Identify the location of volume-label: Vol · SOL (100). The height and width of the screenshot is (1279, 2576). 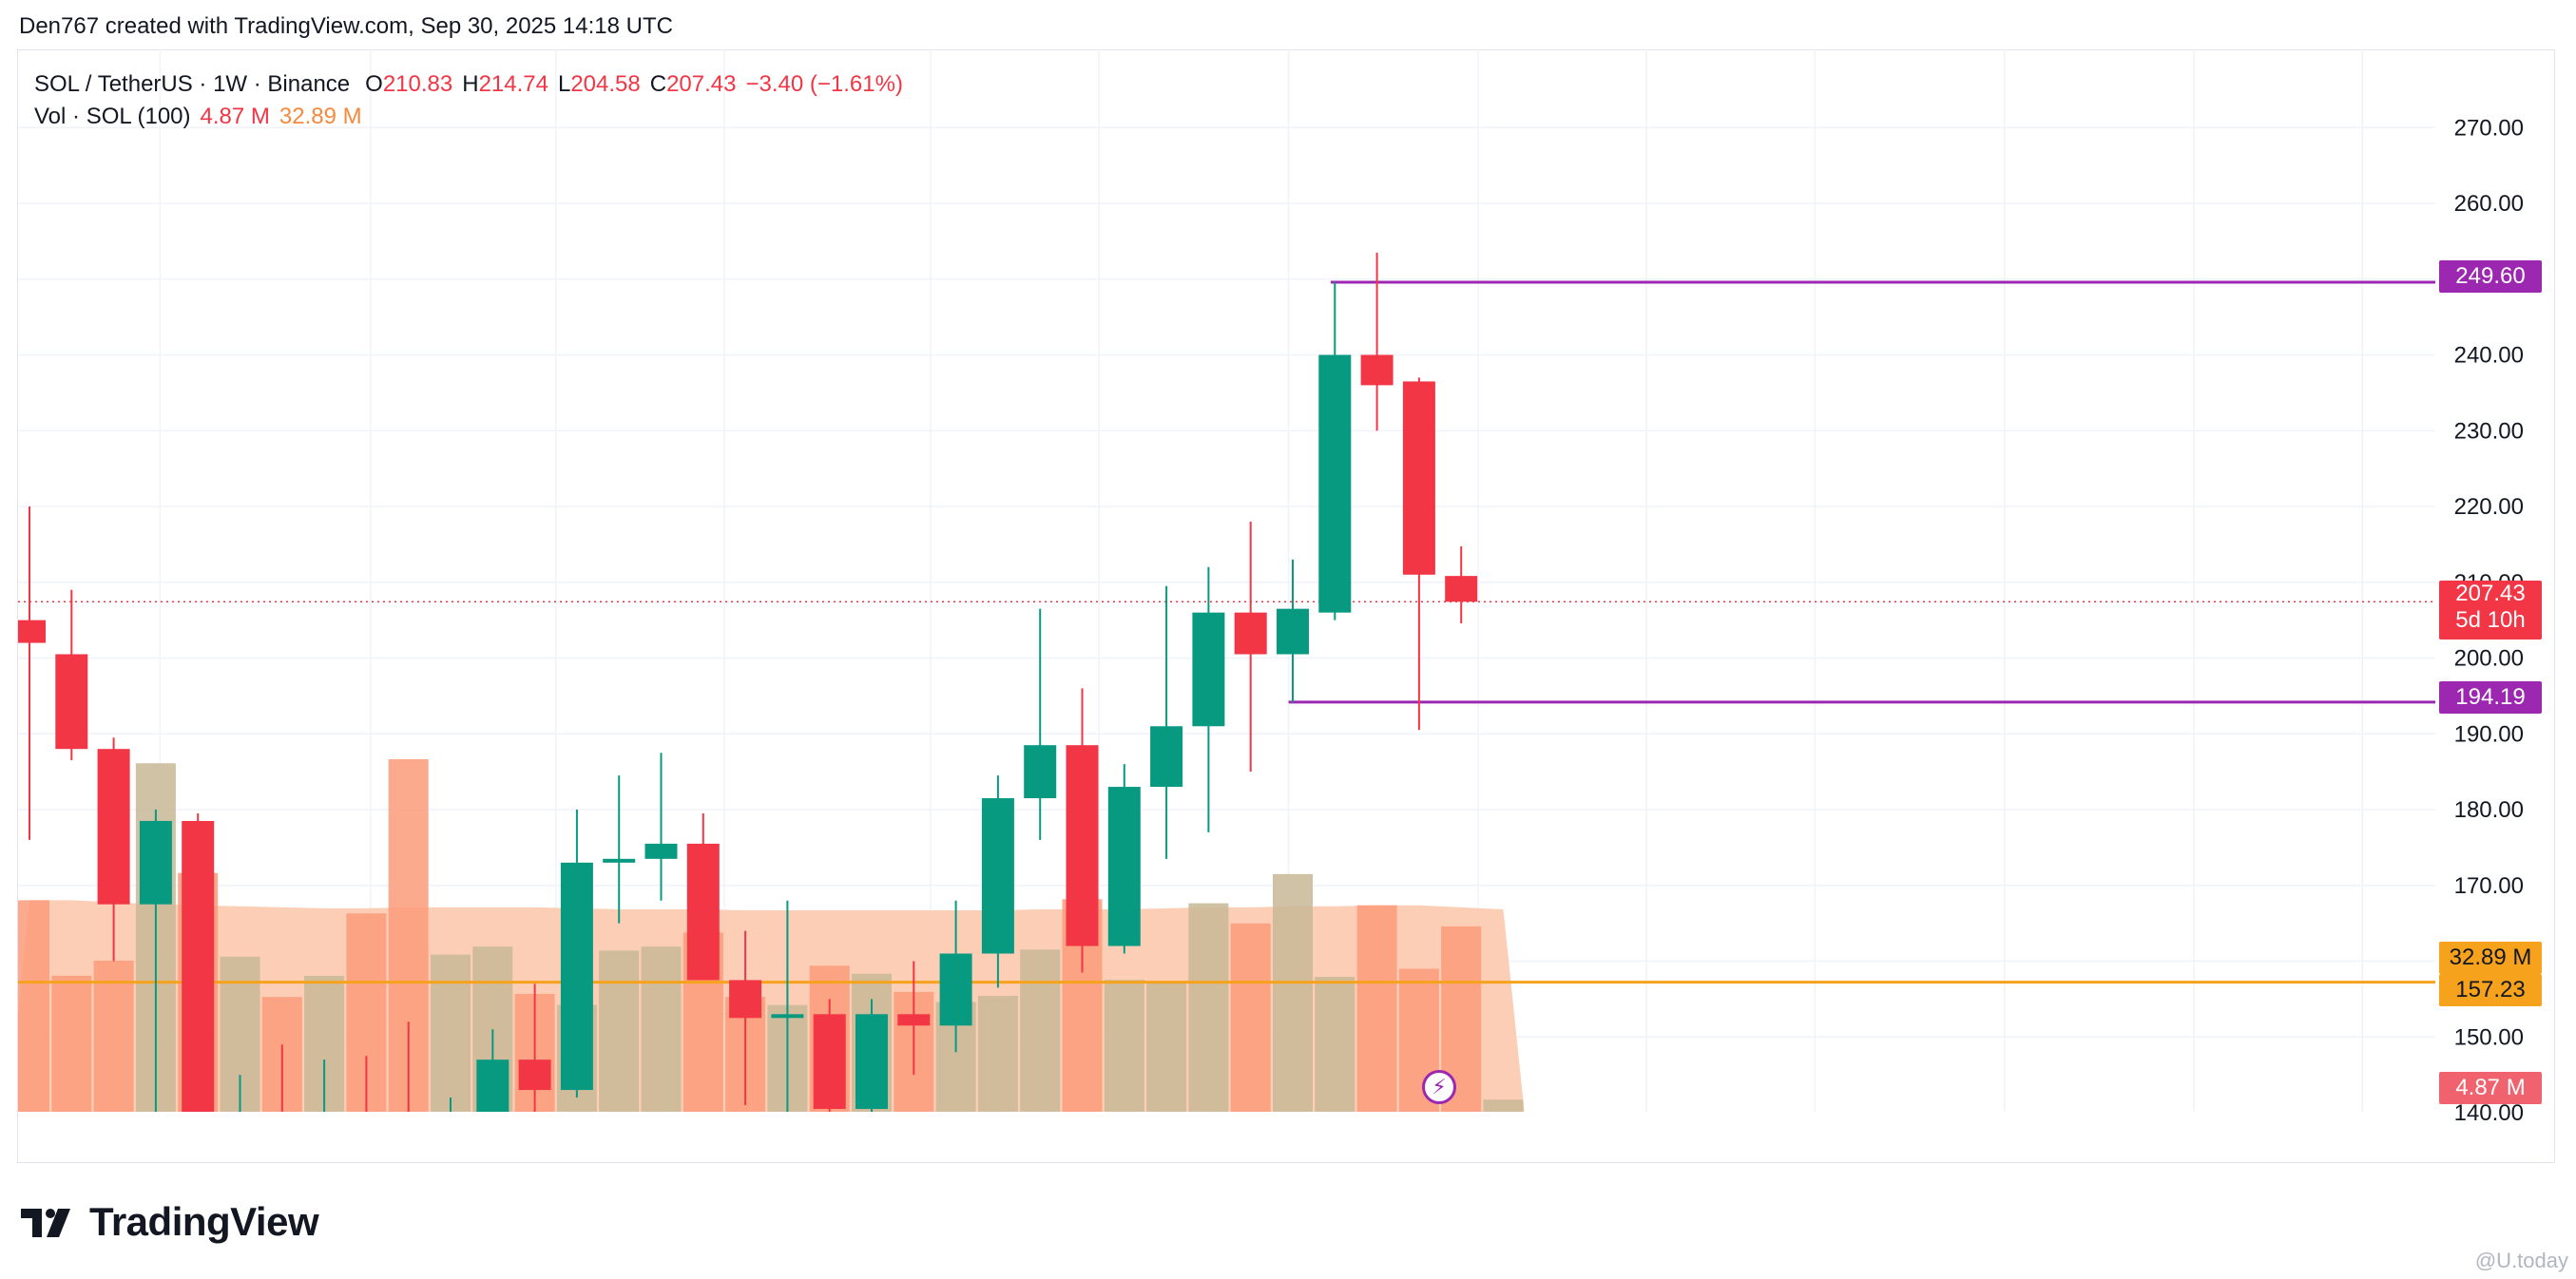
(113, 116).